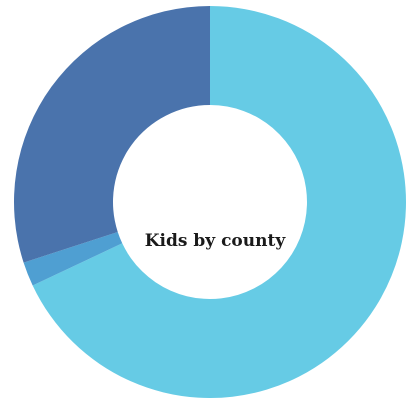 The width and height of the screenshot is (409, 398). What do you see at coordinates (216, 241) in the screenshot?
I see `chart-center-label: Kids by county` at bounding box center [216, 241].